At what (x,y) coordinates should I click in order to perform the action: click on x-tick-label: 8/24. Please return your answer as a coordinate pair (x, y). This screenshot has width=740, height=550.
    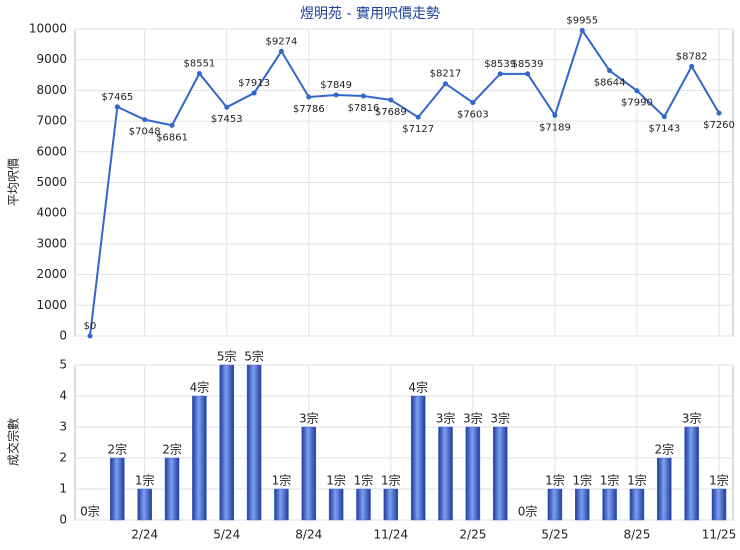
    Looking at the image, I should click on (308, 535).